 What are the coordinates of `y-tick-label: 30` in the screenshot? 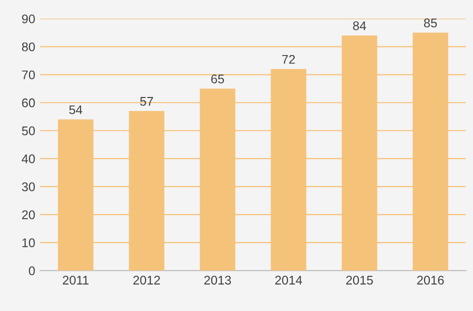 It's located at (28, 187).